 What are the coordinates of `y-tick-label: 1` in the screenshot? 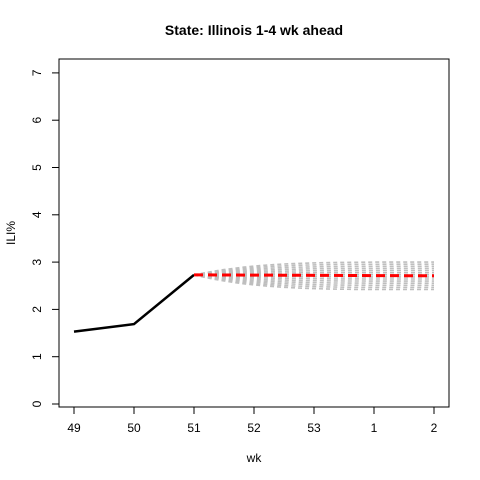 It's located at (37, 356).